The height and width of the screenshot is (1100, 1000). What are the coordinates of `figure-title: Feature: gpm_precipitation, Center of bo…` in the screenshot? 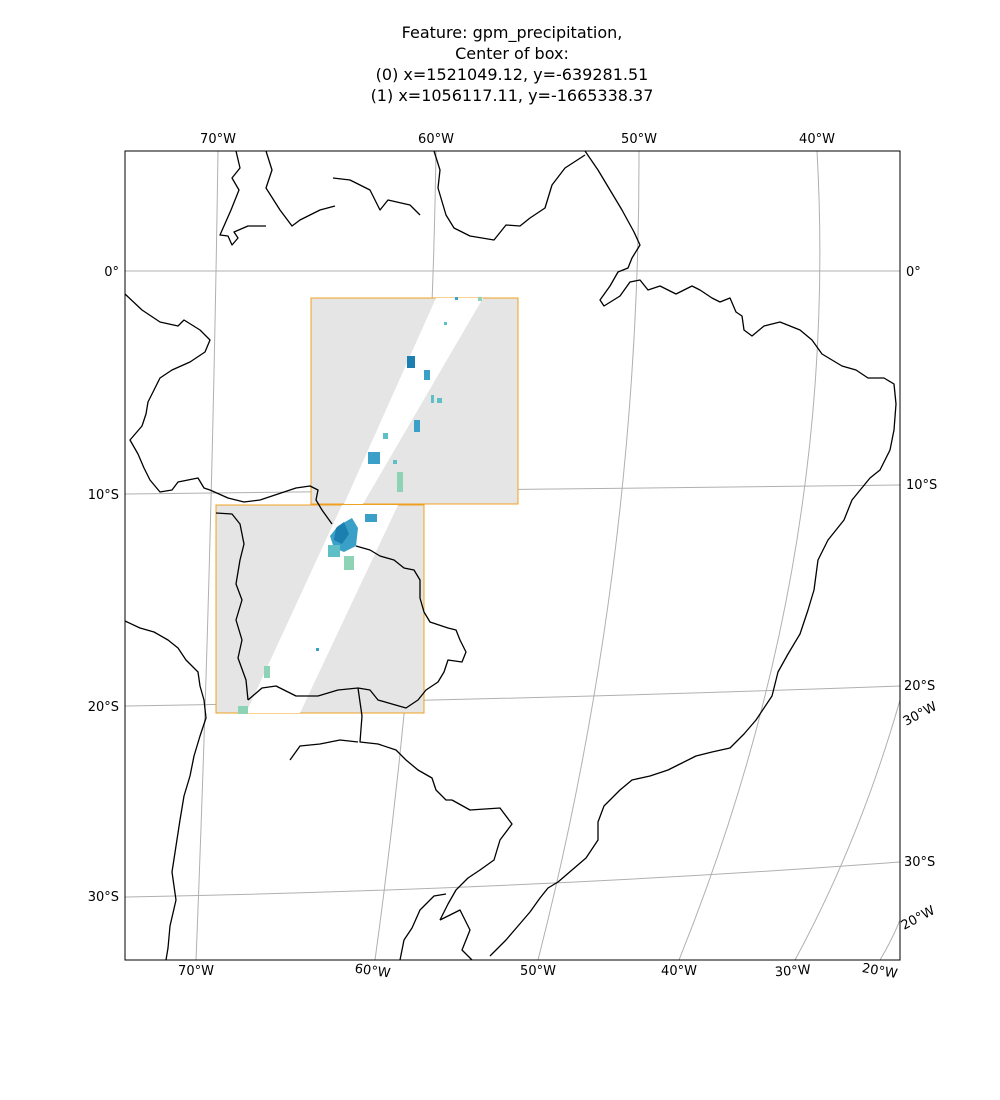 It's located at (500, 64).